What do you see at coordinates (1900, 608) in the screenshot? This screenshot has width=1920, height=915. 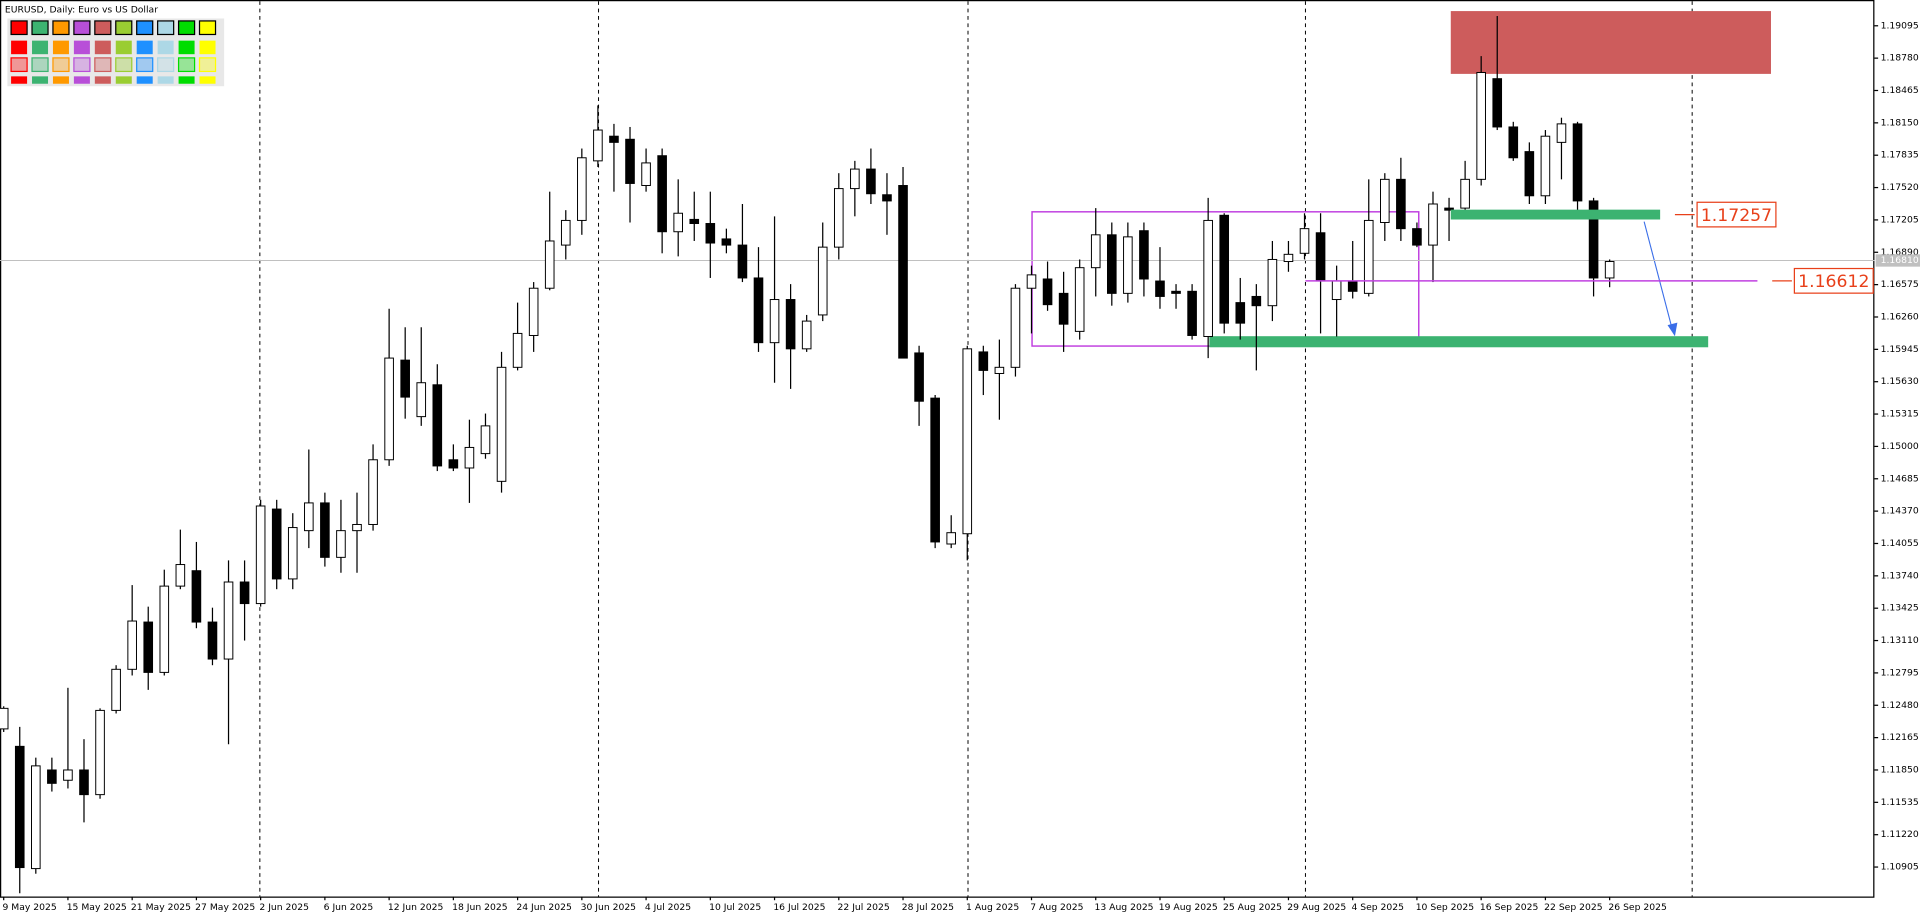 I see `y-tick-label: 1.13425` at bounding box center [1900, 608].